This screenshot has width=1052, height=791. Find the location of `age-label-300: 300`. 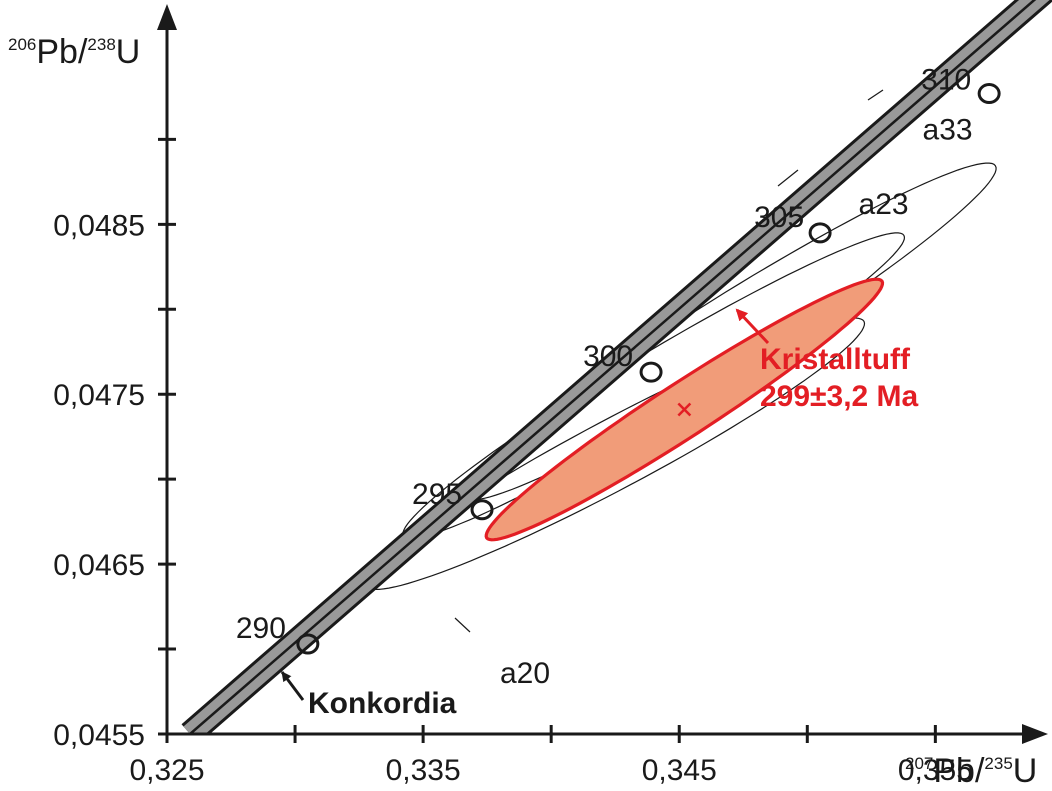

age-label-300: 300 is located at coordinates (608, 356).